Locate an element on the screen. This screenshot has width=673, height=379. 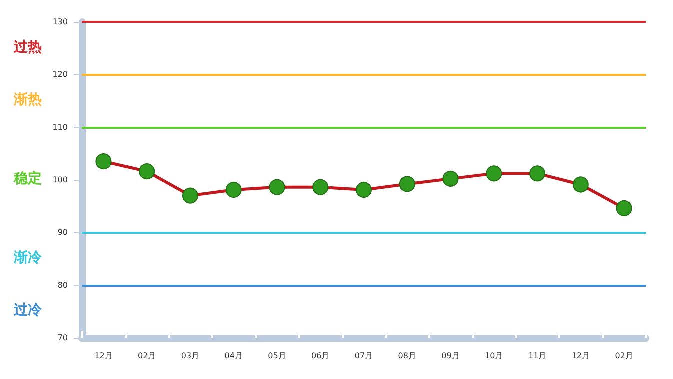
text: 稳定 is located at coordinates (27, 178).